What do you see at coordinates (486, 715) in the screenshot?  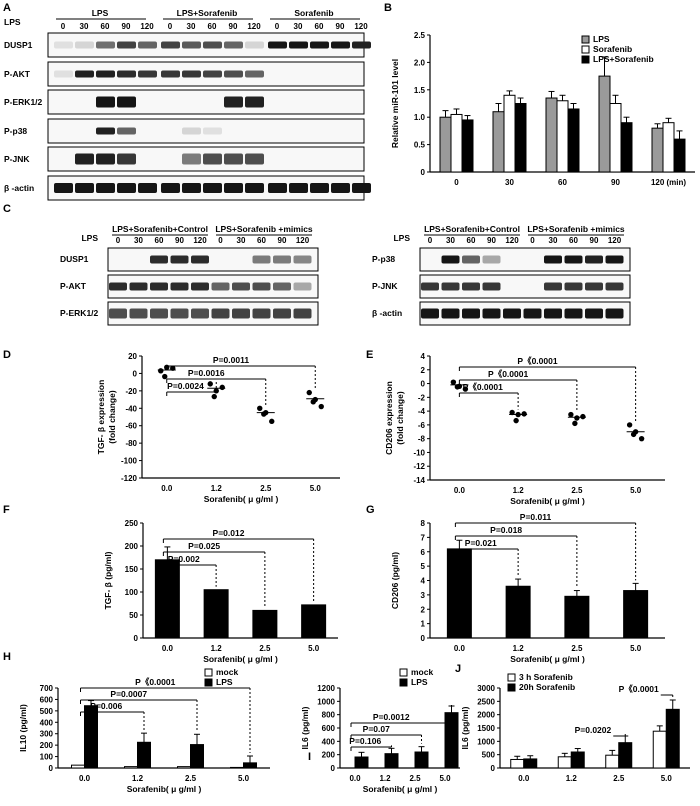 I see `y-tick-label: 2000` at bounding box center [486, 715].